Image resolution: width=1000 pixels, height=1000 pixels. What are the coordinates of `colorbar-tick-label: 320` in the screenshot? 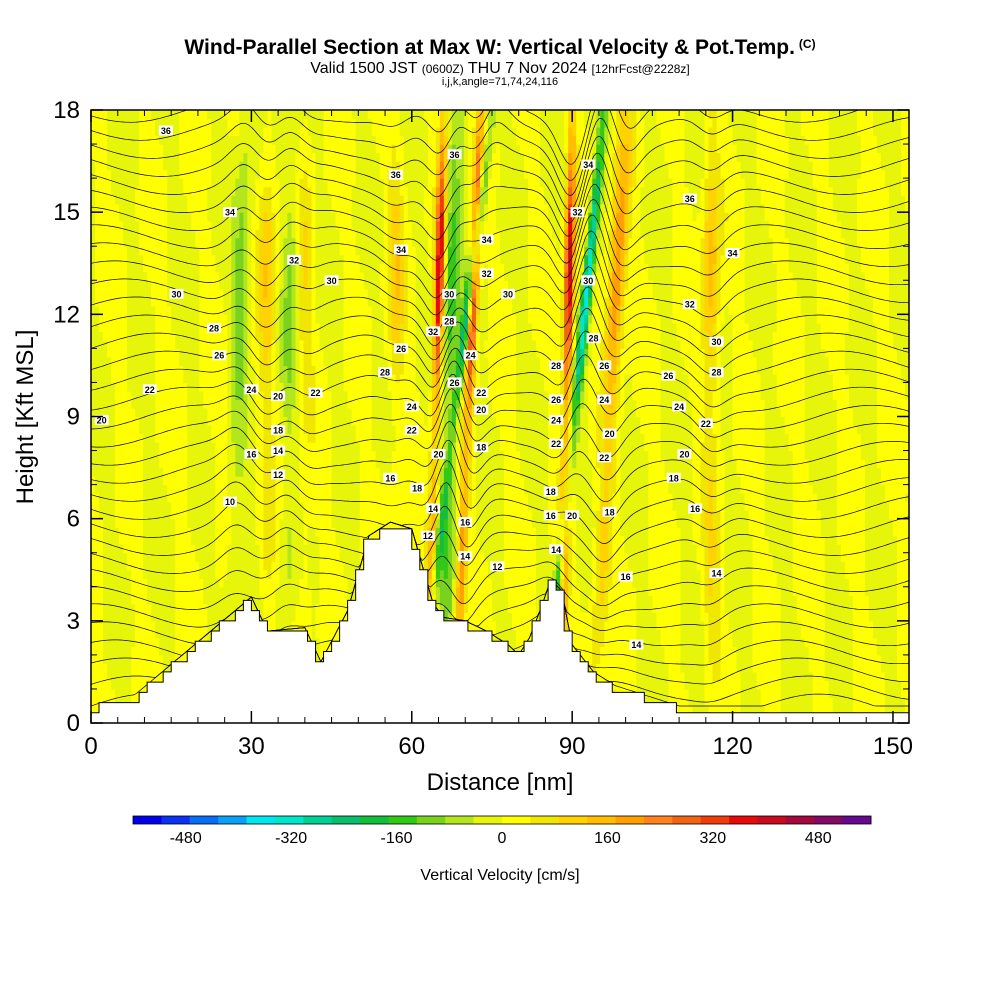 It's located at (713, 838).